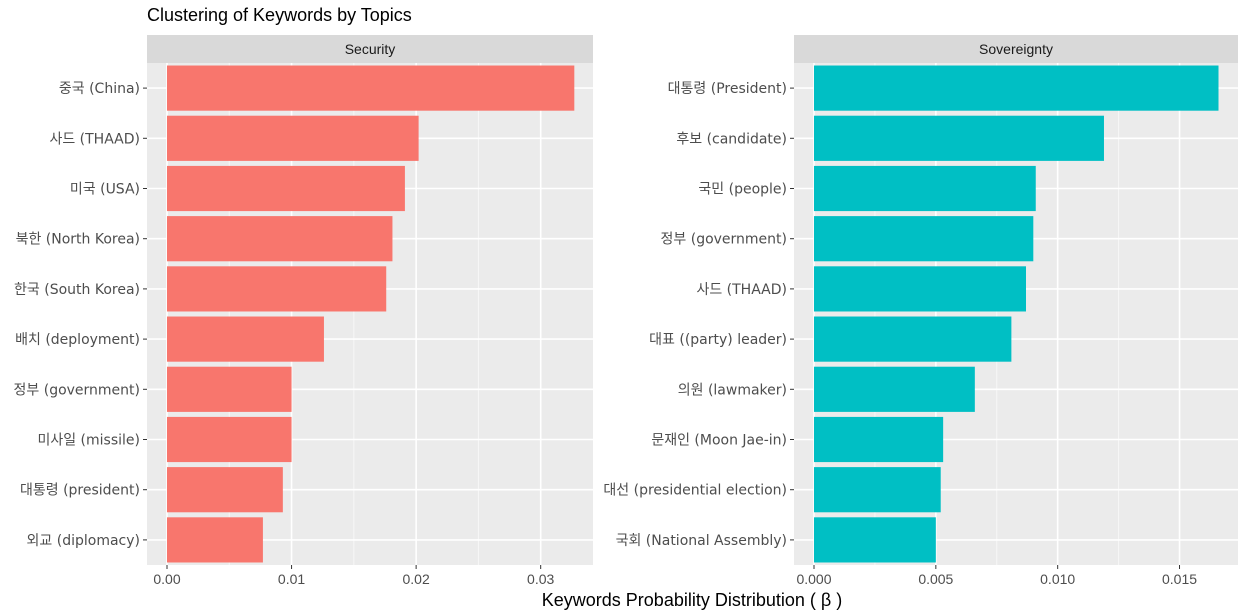 The height and width of the screenshot is (612, 1238). I want to click on x-axis-label: Keywords Probability Distribution ( β ), so click(692, 600).